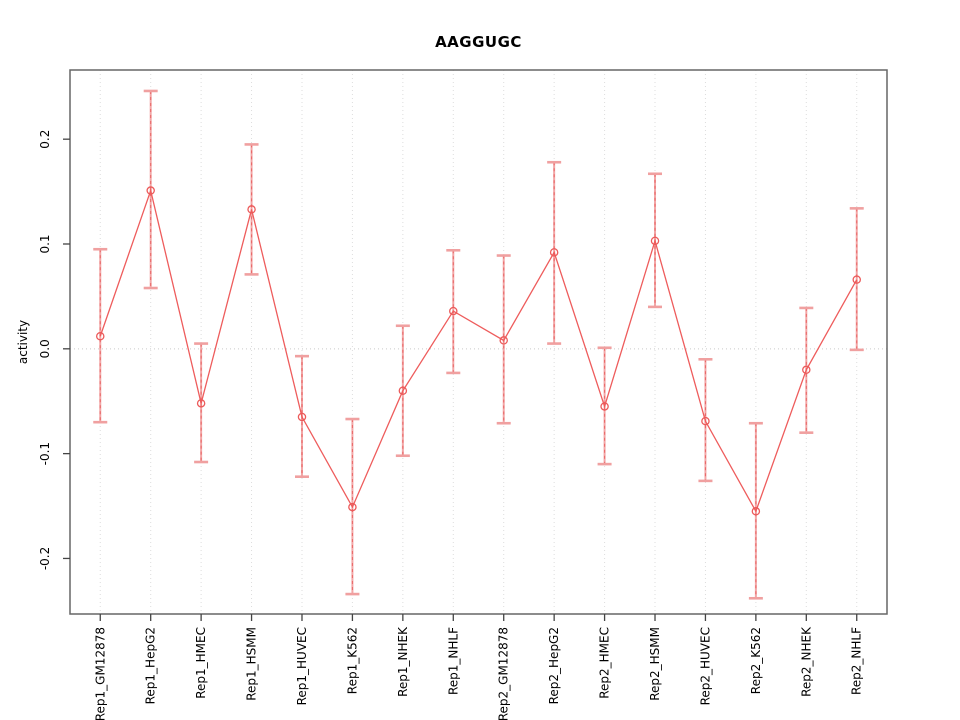  Describe the element at coordinates (478, 42) in the screenshot. I see `chart-title: AAGGUGC` at that location.